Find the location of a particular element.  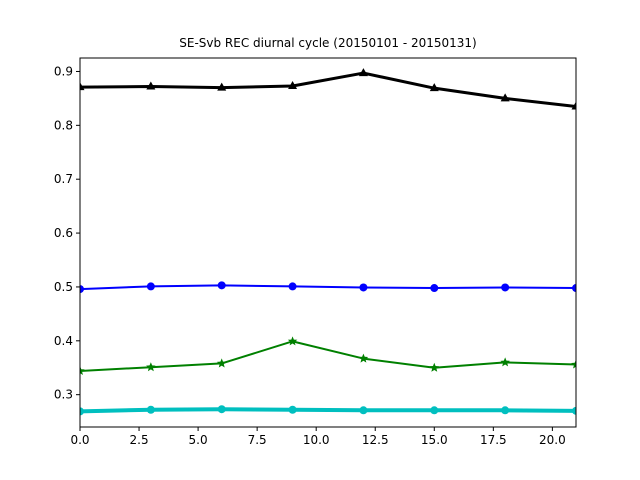

x-tick-label: 20.0 is located at coordinates (552, 440).